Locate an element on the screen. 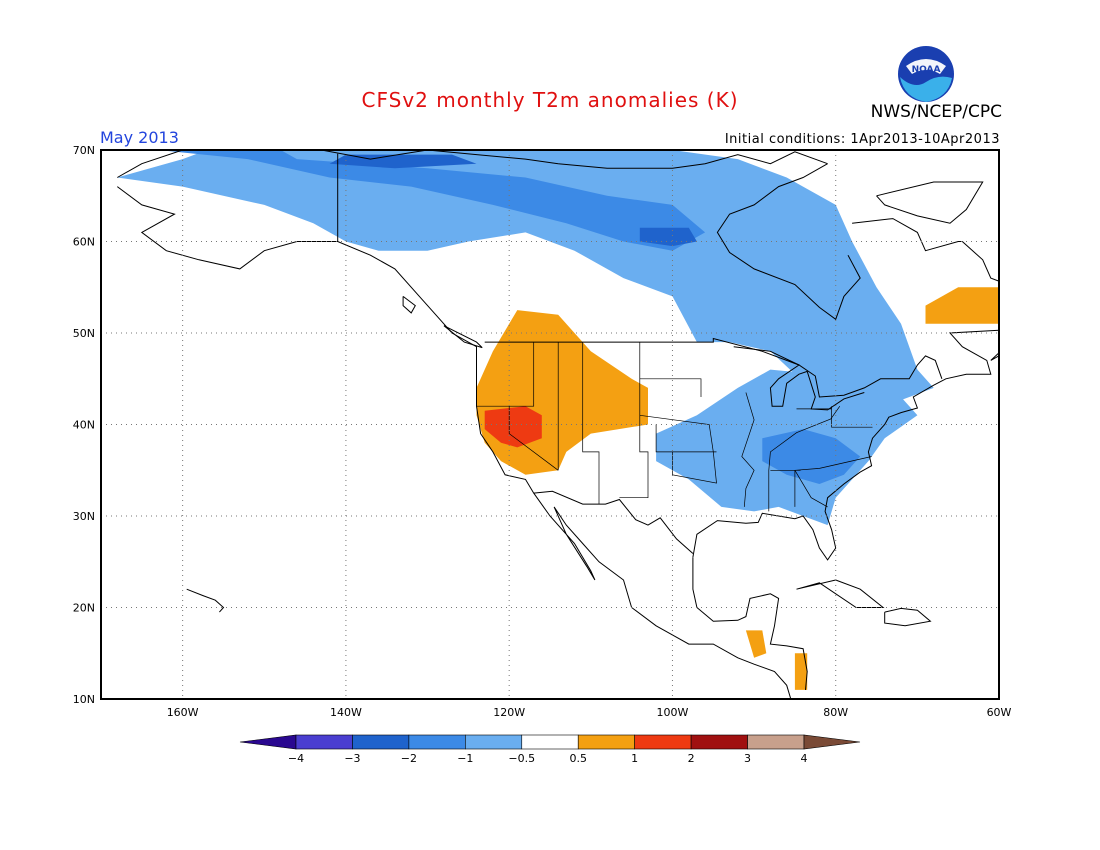 Image resolution: width=1100 pixels, height=850 pixels. lat-tick-label: 50N is located at coordinates (84, 333).